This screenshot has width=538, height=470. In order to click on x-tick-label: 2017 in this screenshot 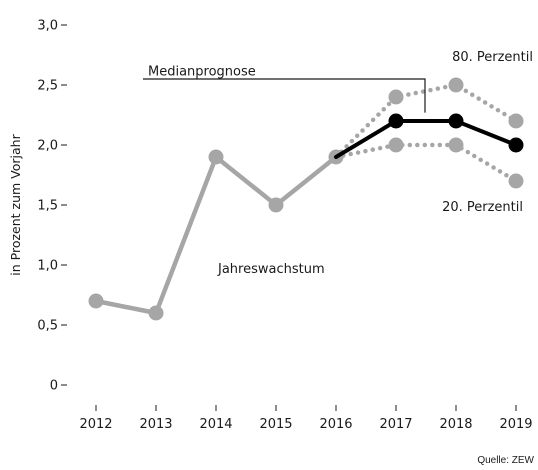, I will do `click(395, 424)`.